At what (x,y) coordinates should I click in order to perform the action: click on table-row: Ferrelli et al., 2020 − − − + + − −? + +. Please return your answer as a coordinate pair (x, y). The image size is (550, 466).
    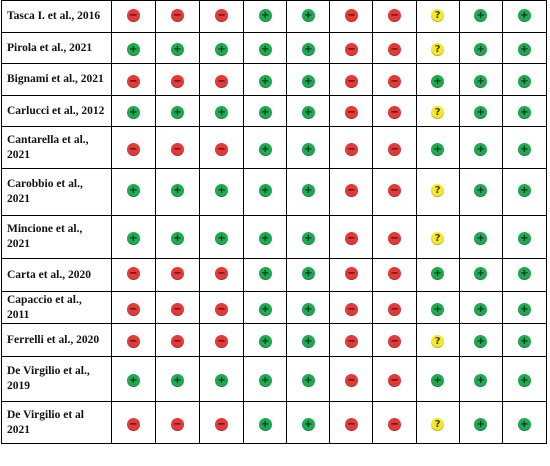
    Looking at the image, I should click on (274, 340).